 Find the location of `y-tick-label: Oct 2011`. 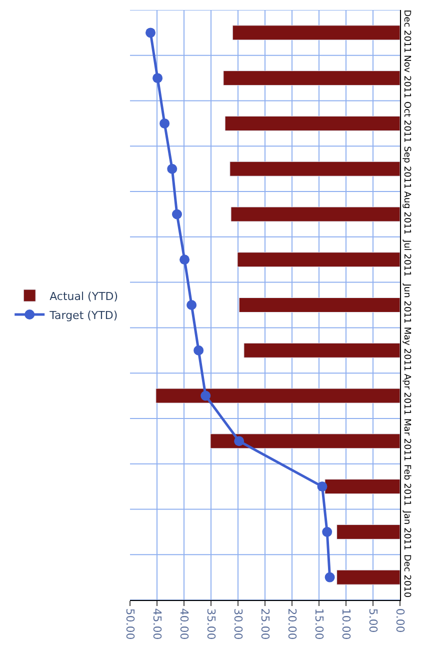

y-tick-label: Oct 2011 is located at coordinates (407, 122).